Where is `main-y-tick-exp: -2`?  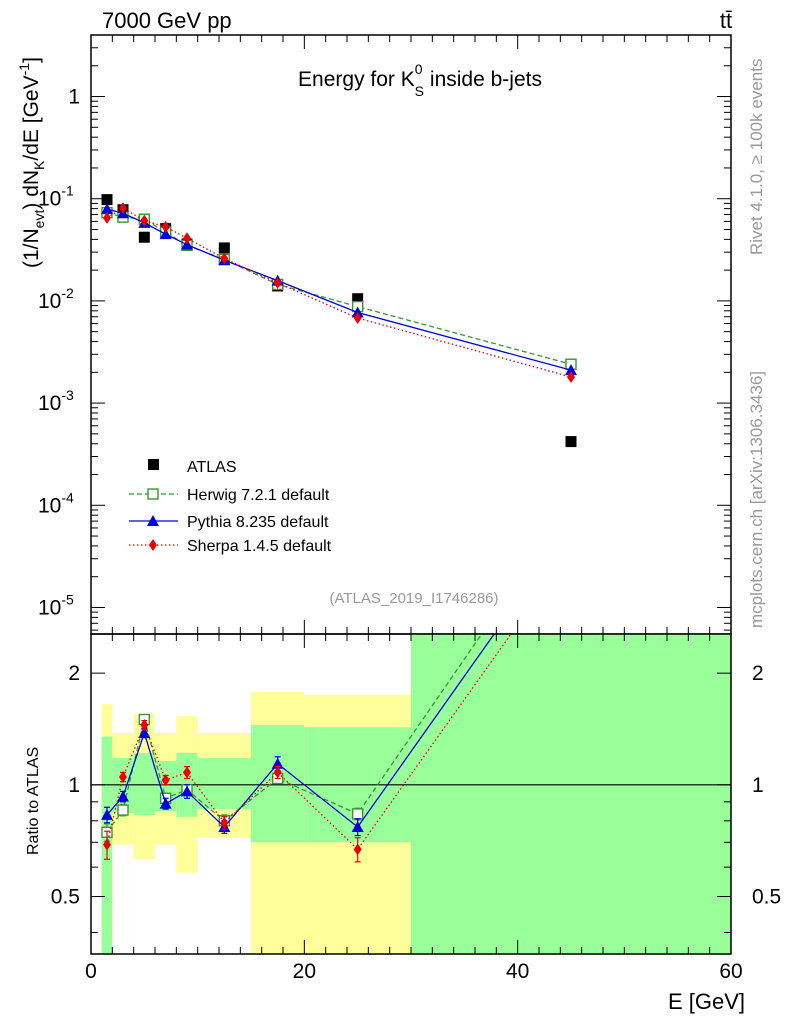
main-y-tick-exp: -2 is located at coordinates (67, 293).